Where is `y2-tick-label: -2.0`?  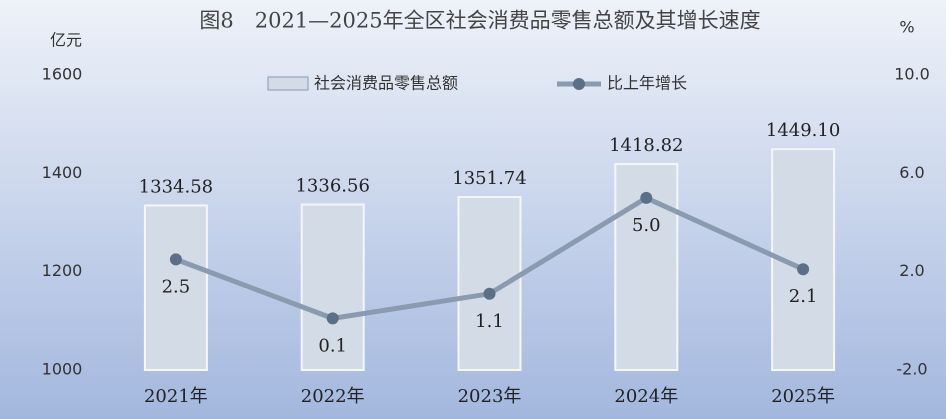
y2-tick-label: -2.0 is located at coordinates (911, 369).